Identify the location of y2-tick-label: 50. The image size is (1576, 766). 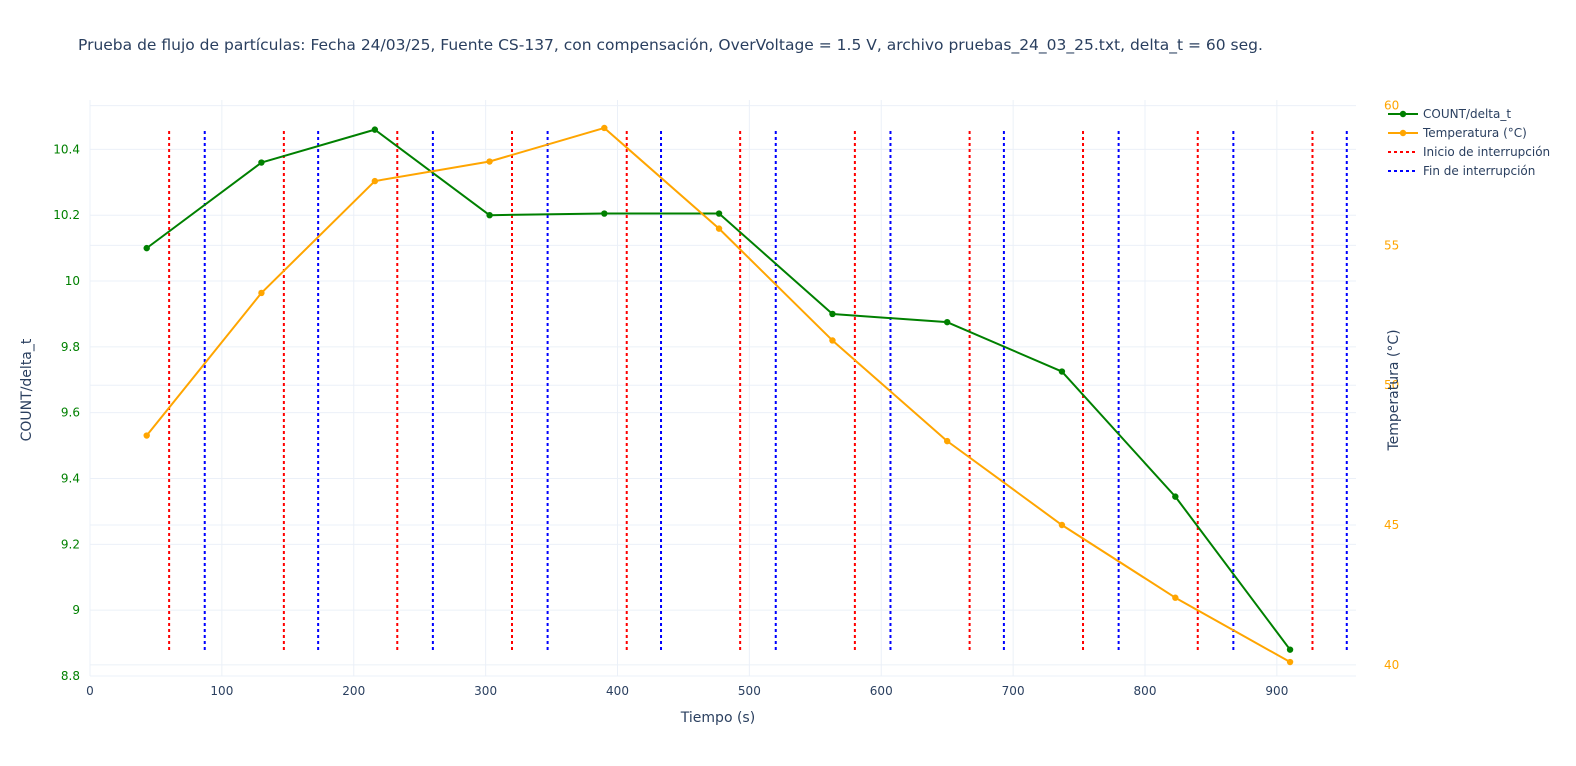
(1391, 385).